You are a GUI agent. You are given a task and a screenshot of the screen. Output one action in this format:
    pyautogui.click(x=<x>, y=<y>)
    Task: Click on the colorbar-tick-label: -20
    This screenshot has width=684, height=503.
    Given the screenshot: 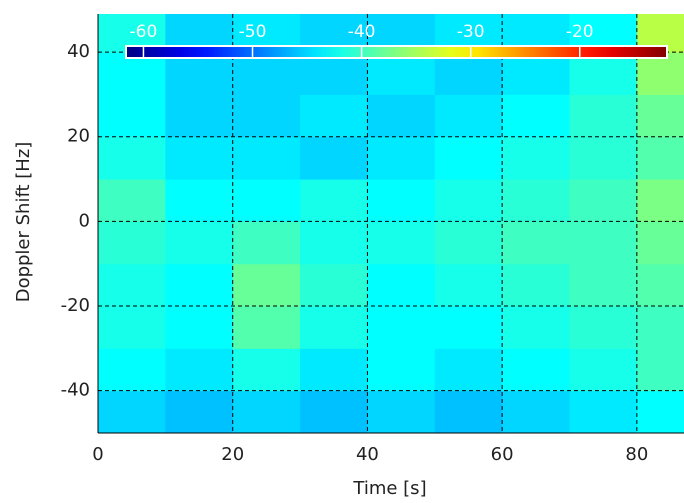 What is the action you would take?
    pyautogui.click(x=580, y=32)
    